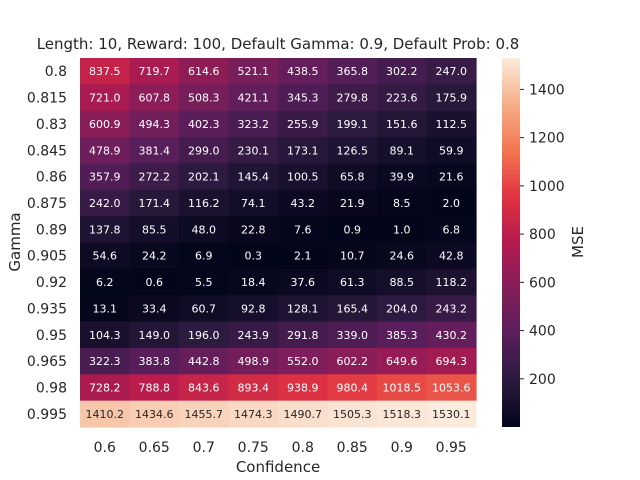  Describe the element at coordinates (452, 361) in the screenshot. I see `cell-value-label: 694.3` at that location.